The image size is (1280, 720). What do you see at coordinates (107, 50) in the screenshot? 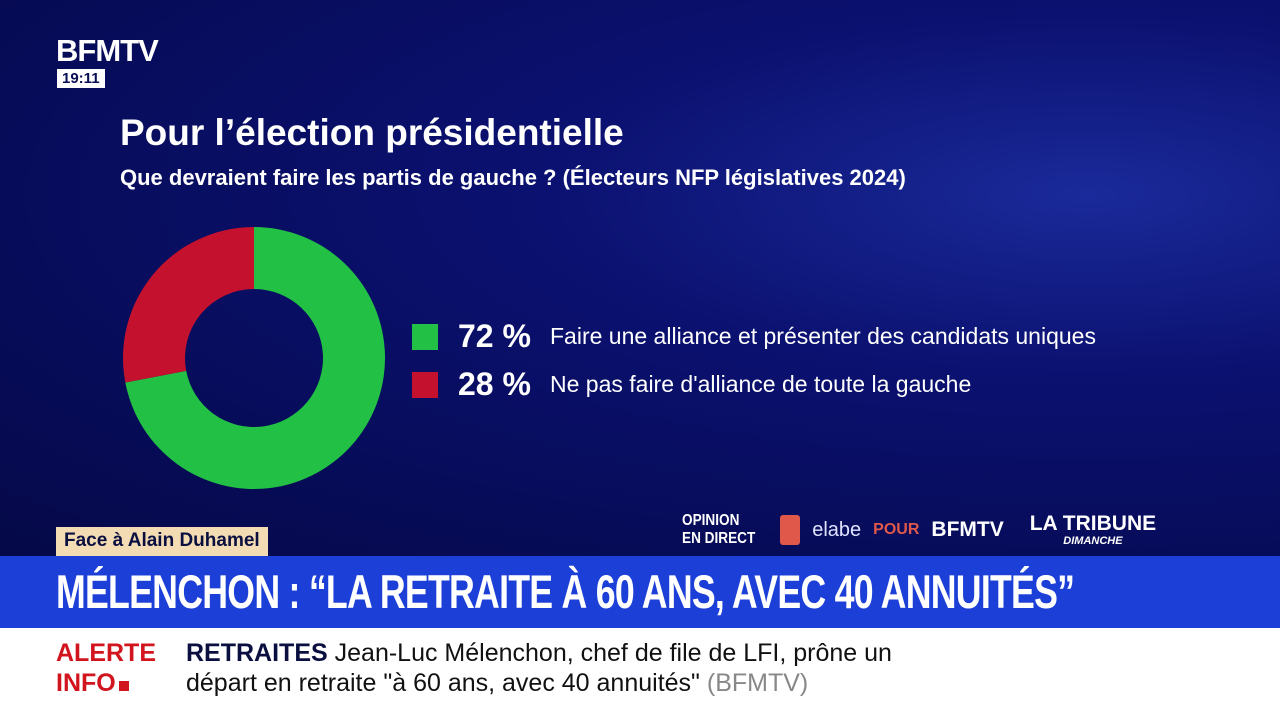
I see `channel-logo: BFMTV` at bounding box center [107, 50].